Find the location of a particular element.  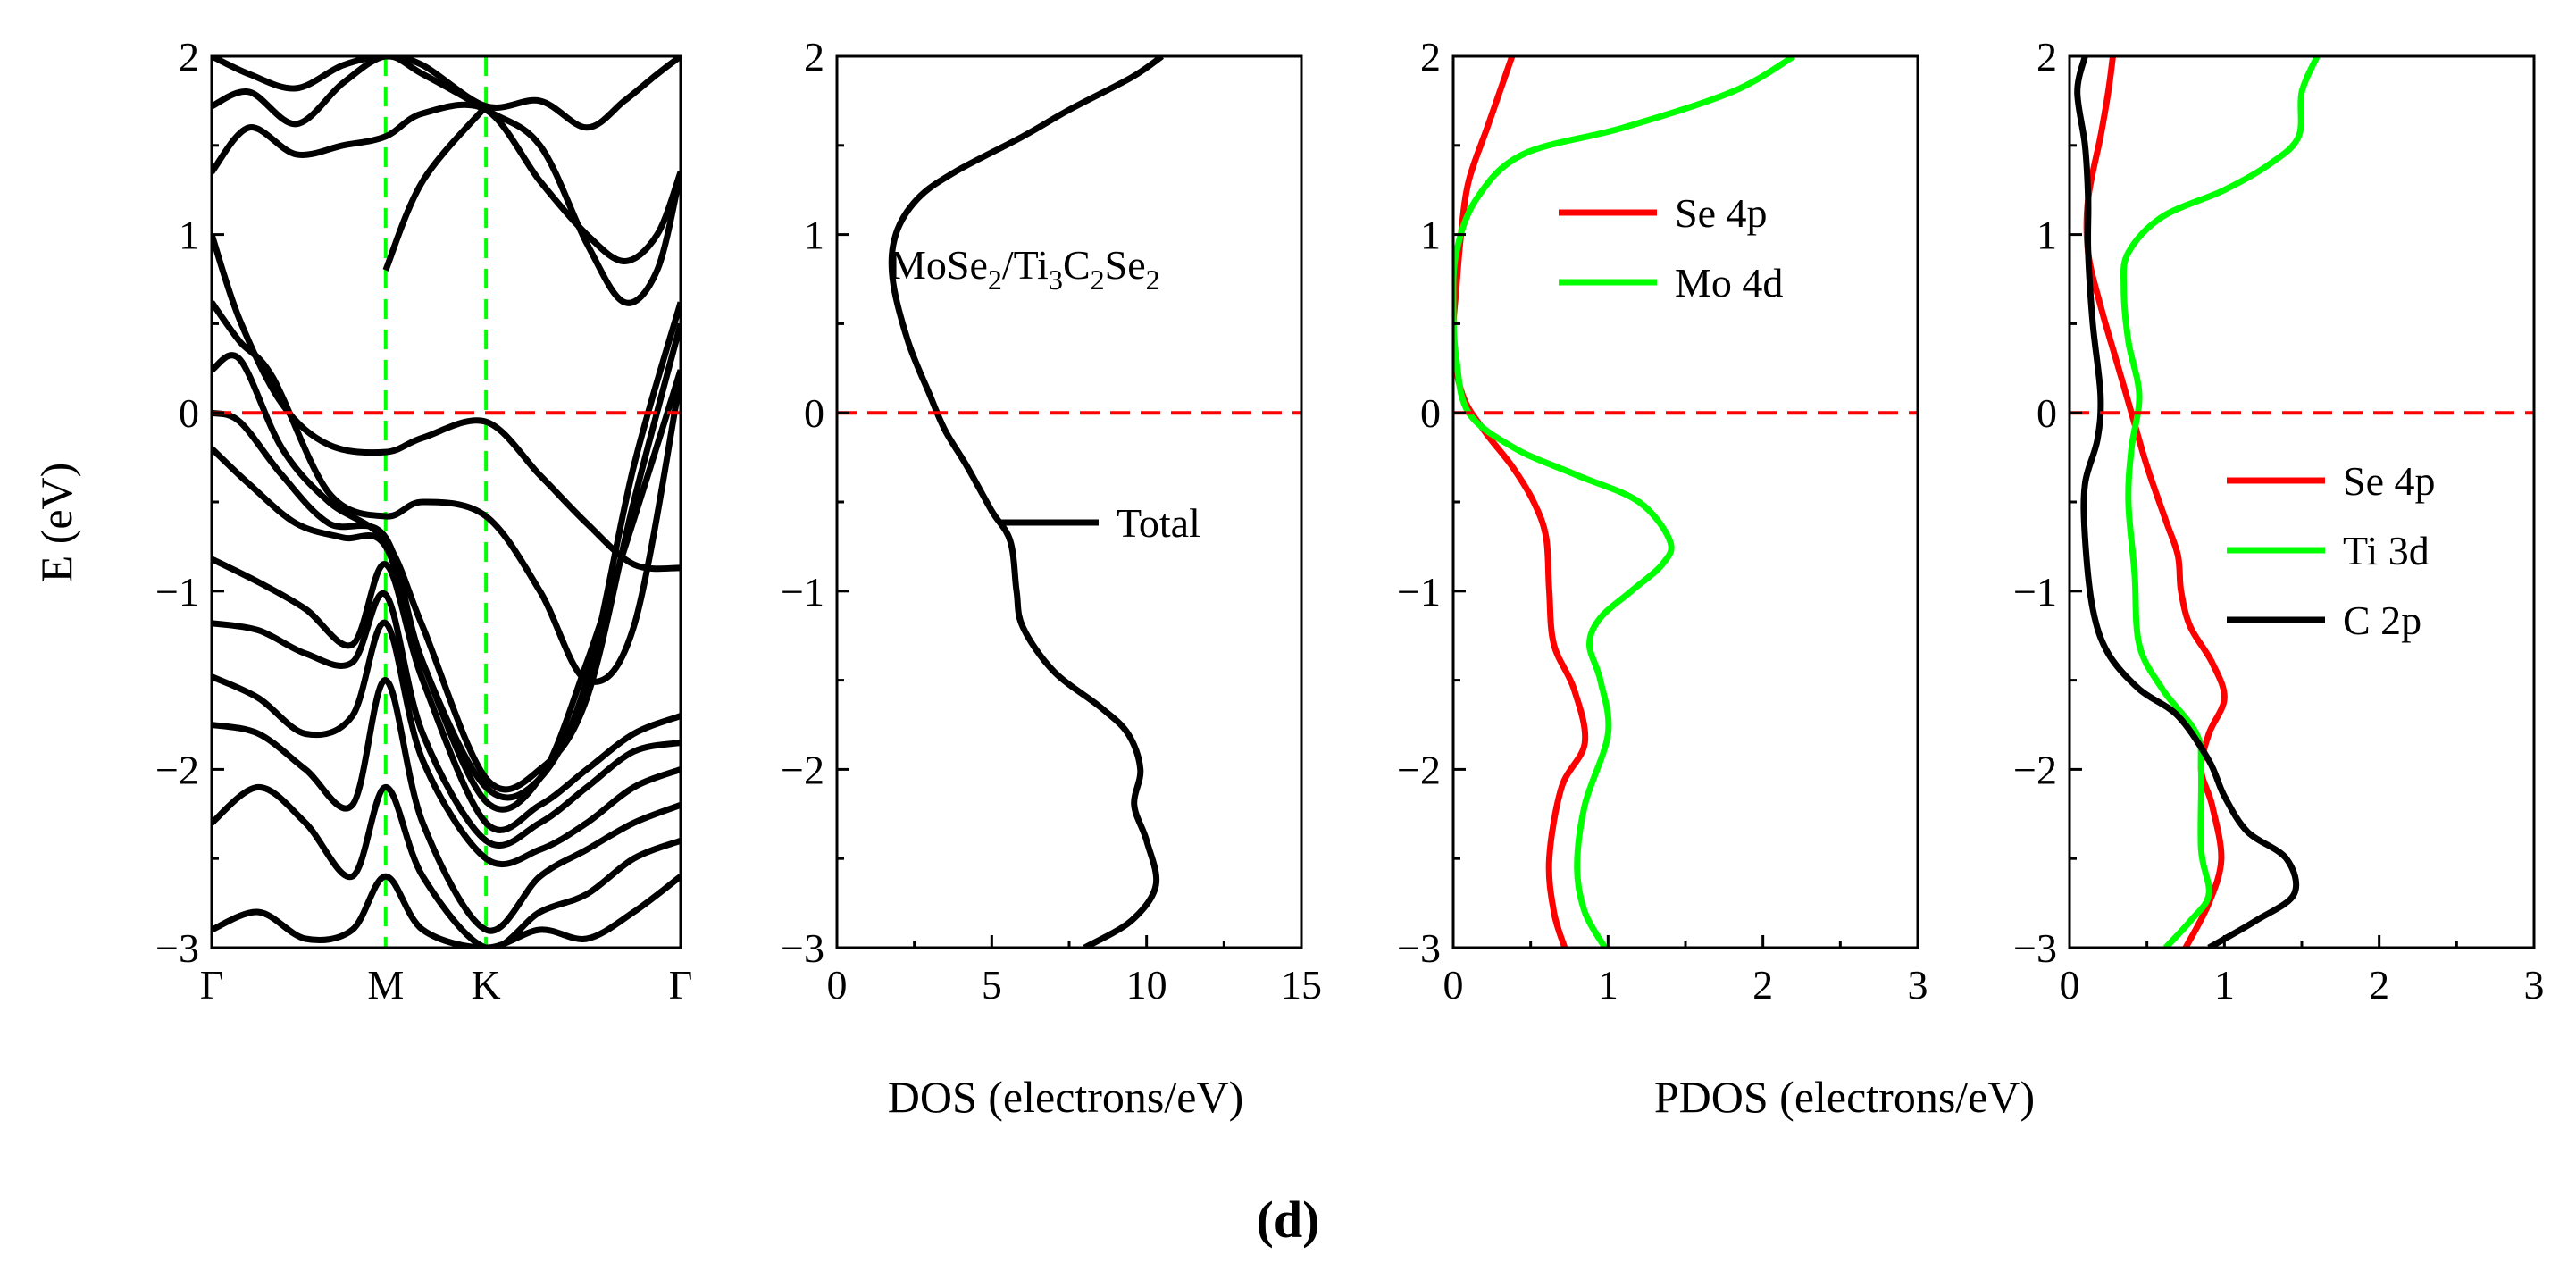

annotation-text: Se is located at coordinates (1126, 265).